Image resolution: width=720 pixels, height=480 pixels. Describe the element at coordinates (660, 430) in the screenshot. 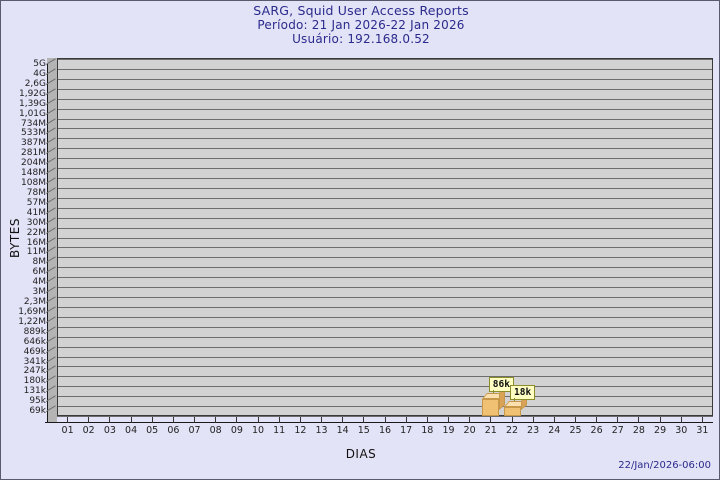

I see `x-axis-tick-label: 29` at that location.